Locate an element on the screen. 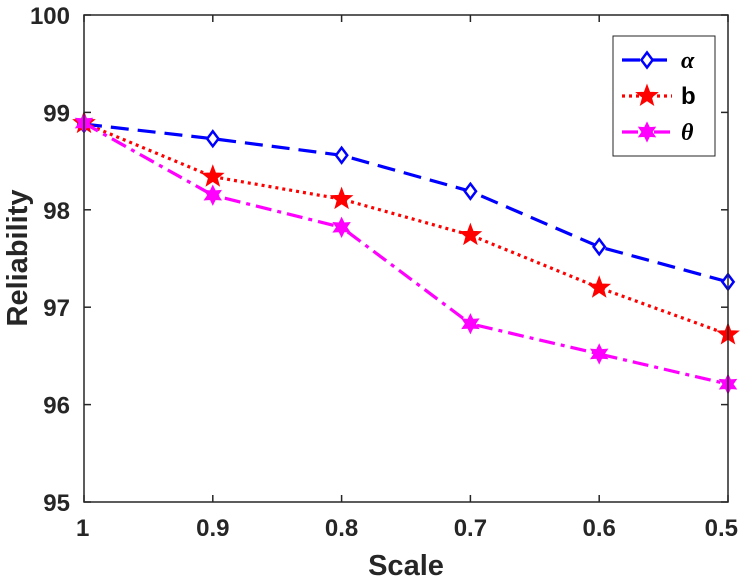 This screenshot has height=577, width=740. legend: αbθ is located at coordinates (664, 96).